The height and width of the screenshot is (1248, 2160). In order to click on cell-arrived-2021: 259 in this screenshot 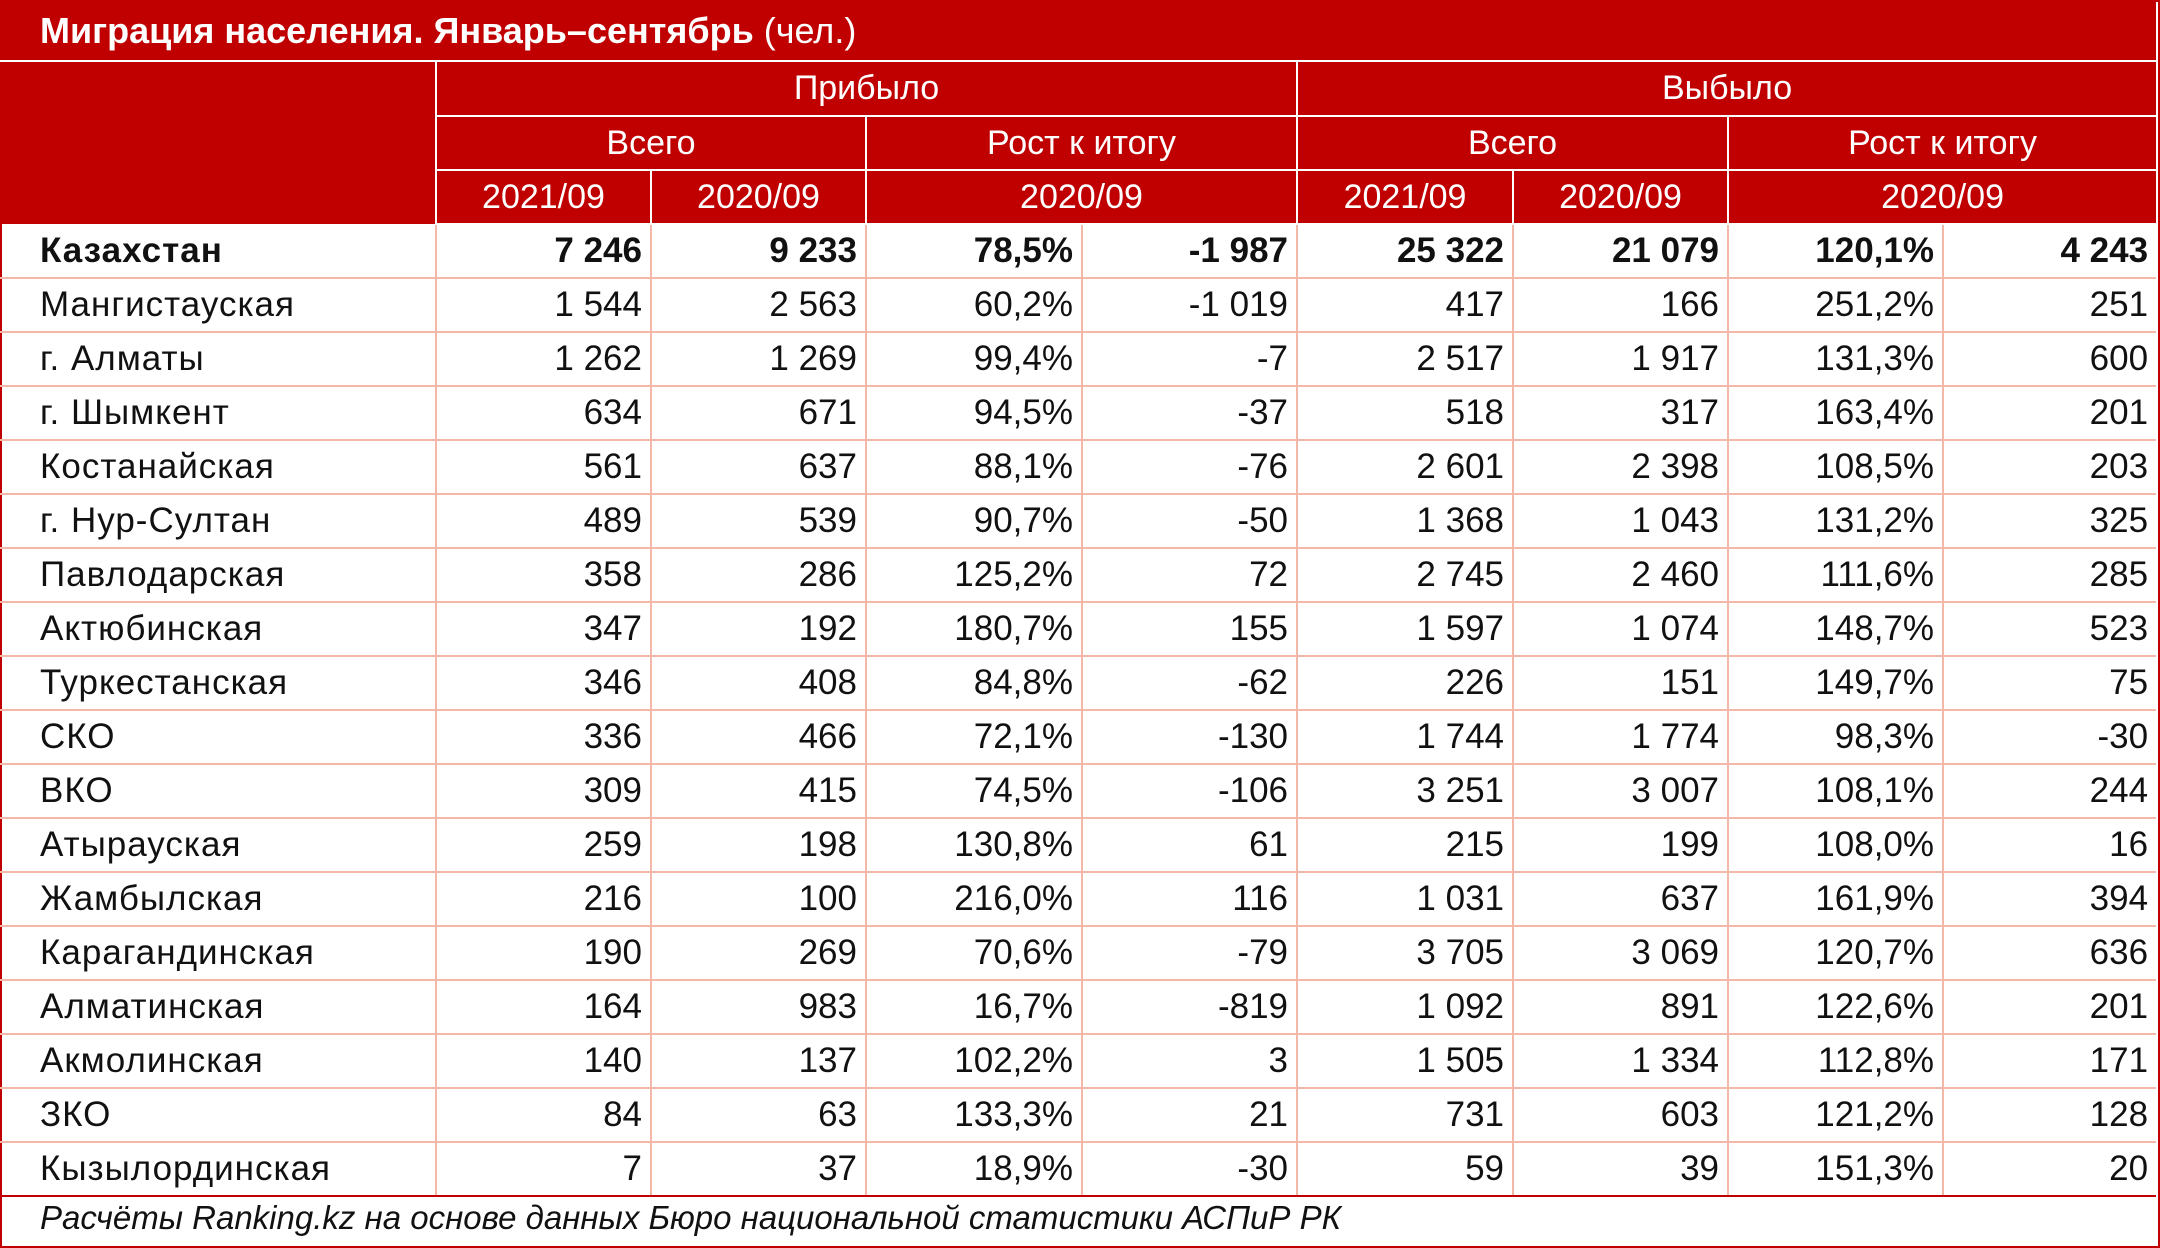, I will do `click(543, 845)`.